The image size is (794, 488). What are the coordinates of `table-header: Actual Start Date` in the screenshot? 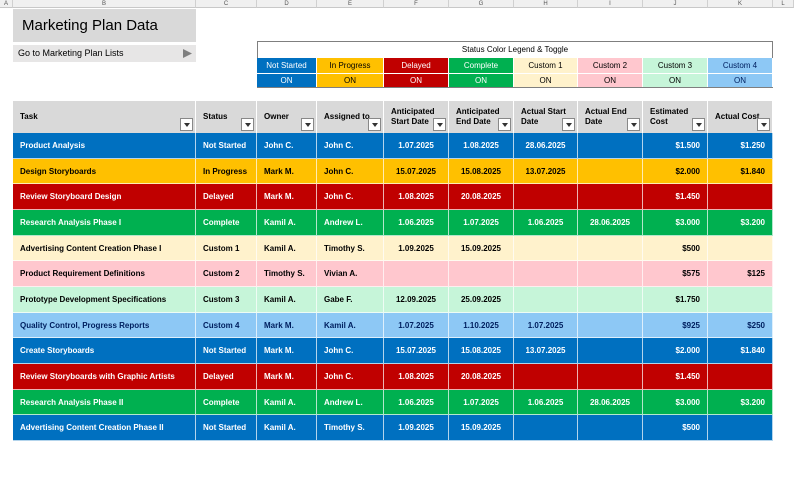 It's located at (546, 117).